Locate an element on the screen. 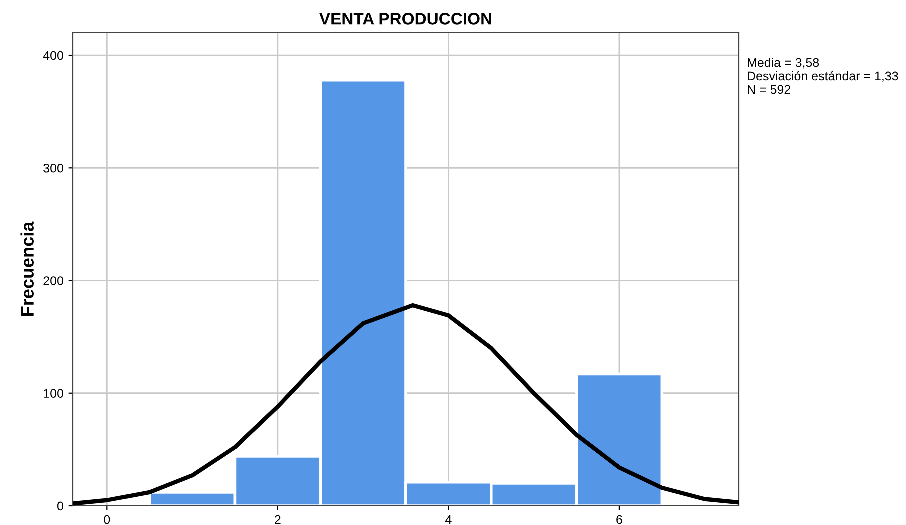 The height and width of the screenshot is (525, 906). text: Media = 3,58 Desviación estándar = 1,33 N = 592 is located at coordinates (823, 76).